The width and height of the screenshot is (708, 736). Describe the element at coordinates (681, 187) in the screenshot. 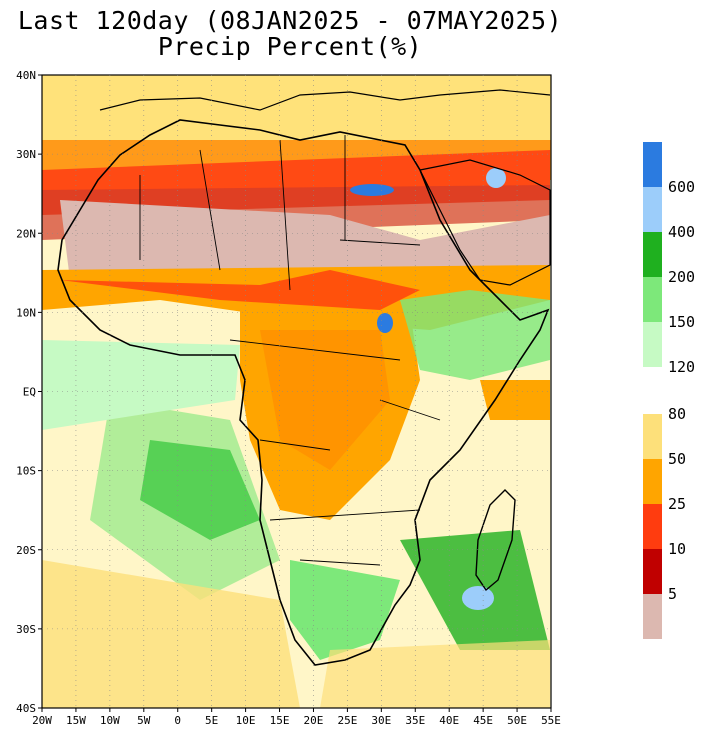

I see `legend-label: 600` at that location.